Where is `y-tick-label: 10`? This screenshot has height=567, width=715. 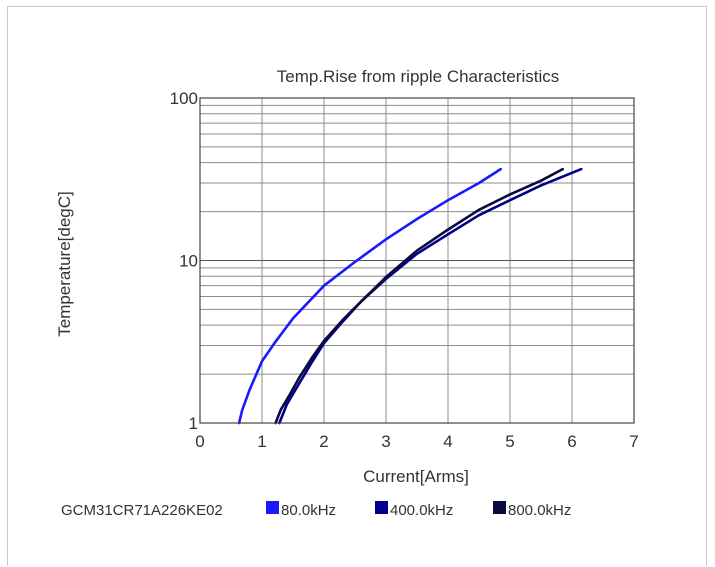 y-tick-label: 10 is located at coordinates (188, 261).